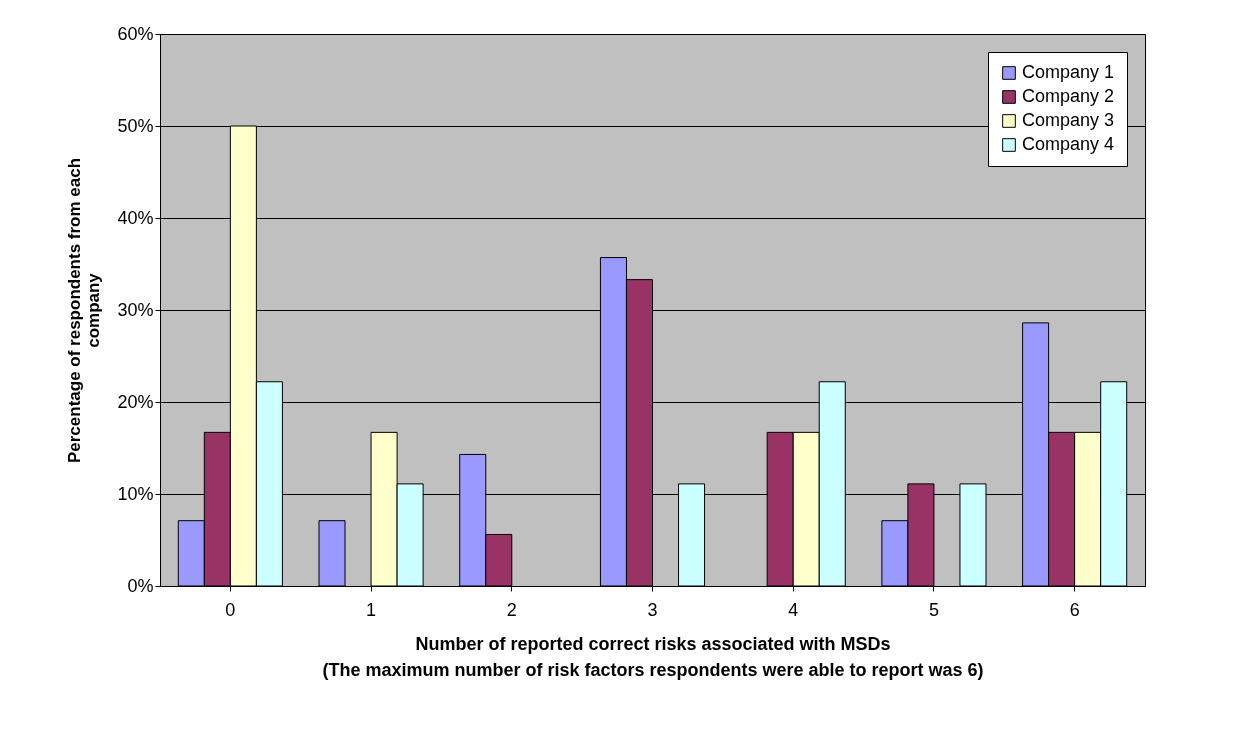 This screenshot has width=1258, height=733. I want to click on x-tick-label: 0, so click(230, 609).